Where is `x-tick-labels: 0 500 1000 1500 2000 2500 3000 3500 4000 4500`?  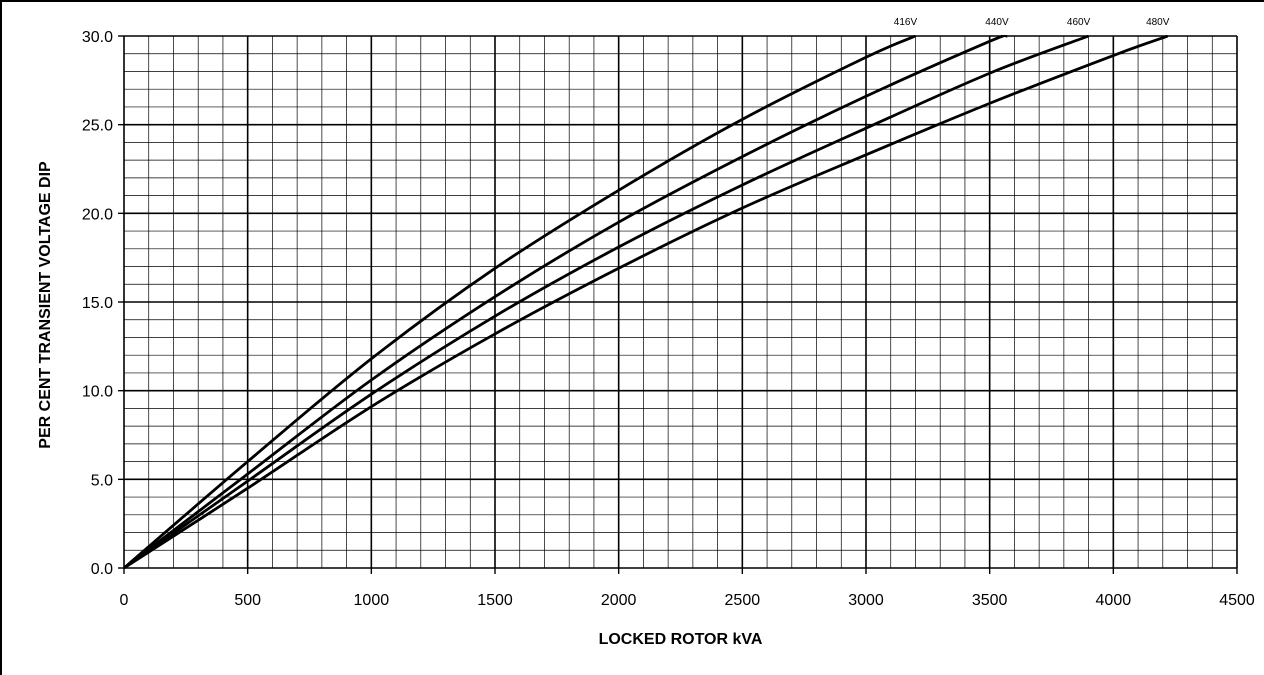 x-tick-labels: 0 500 1000 1500 2000 2500 3000 3500 4000 4500 is located at coordinates (687, 588).